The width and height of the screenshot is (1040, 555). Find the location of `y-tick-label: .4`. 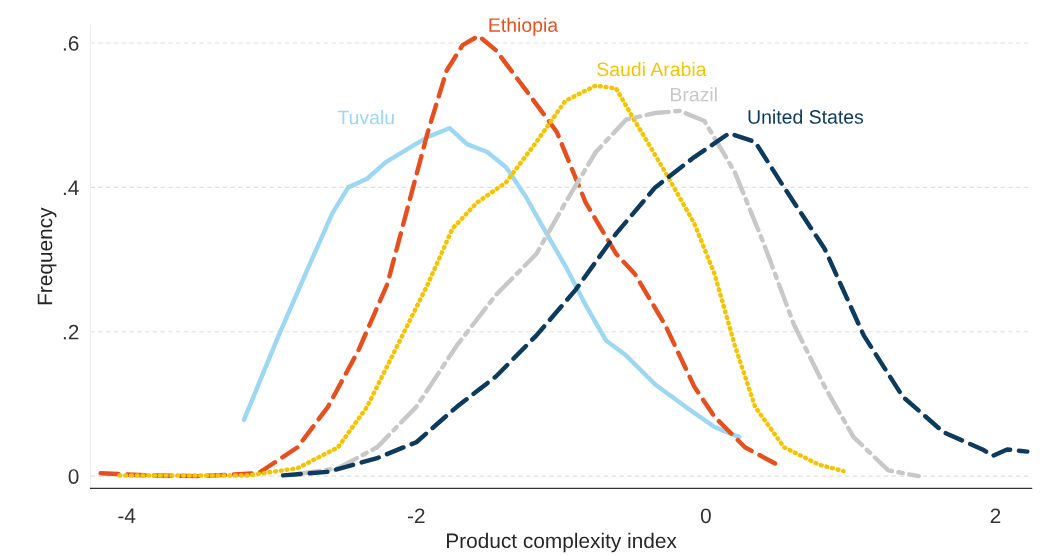

y-tick-label: .4 is located at coordinates (71, 187).